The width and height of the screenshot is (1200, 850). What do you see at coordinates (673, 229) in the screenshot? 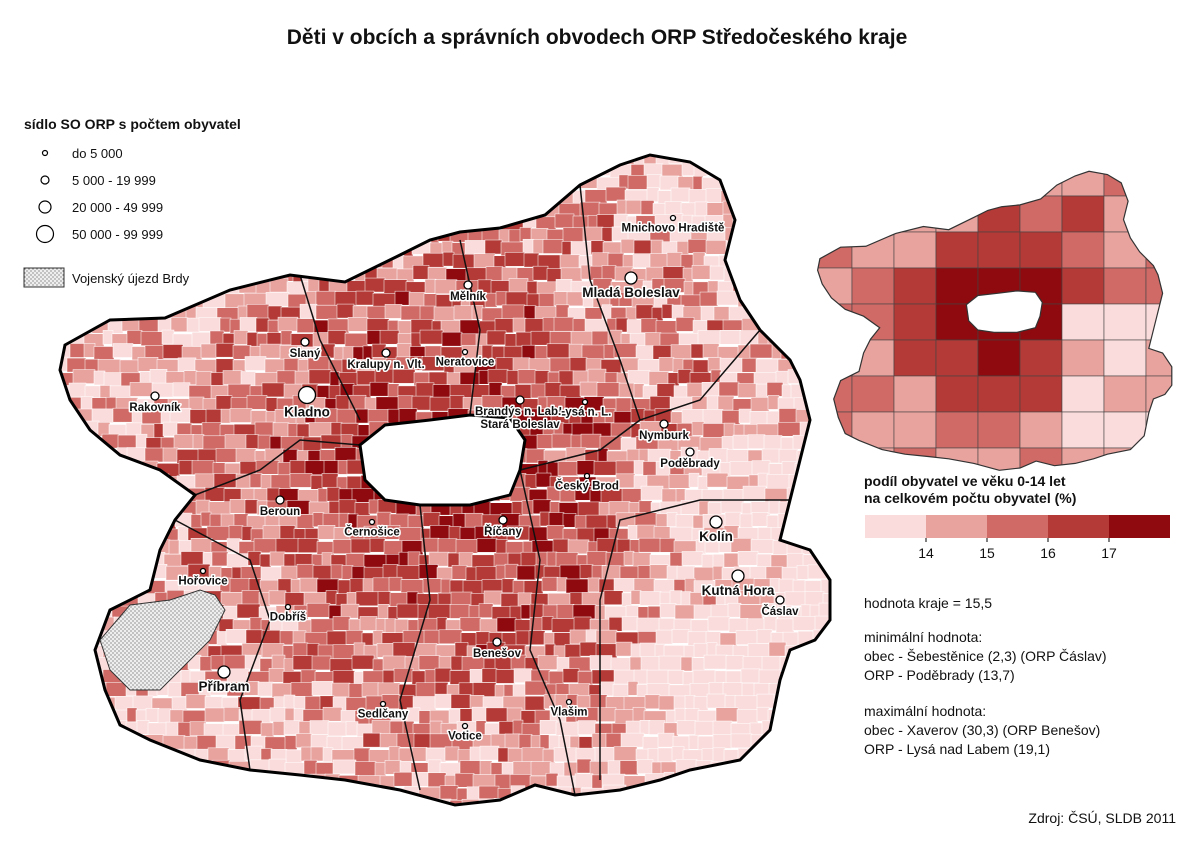
I see `city-label: Mnichovo Hradiště` at bounding box center [673, 229].